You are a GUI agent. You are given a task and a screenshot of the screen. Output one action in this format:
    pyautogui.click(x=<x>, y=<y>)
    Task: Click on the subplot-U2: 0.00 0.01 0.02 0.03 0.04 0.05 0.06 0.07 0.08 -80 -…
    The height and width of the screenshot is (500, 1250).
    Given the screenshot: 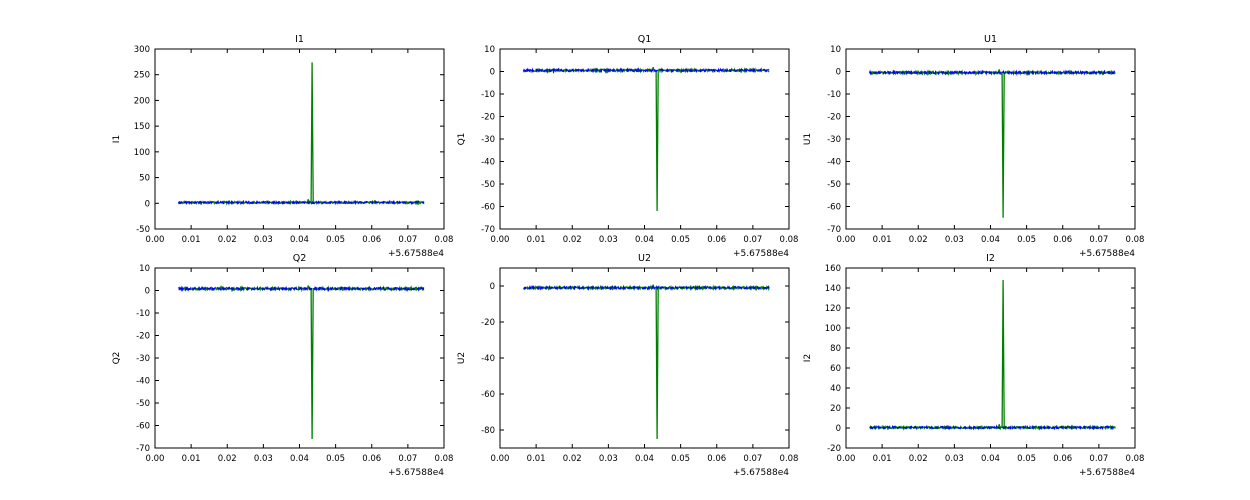 What is the action you would take?
    pyautogui.click(x=627, y=365)
    